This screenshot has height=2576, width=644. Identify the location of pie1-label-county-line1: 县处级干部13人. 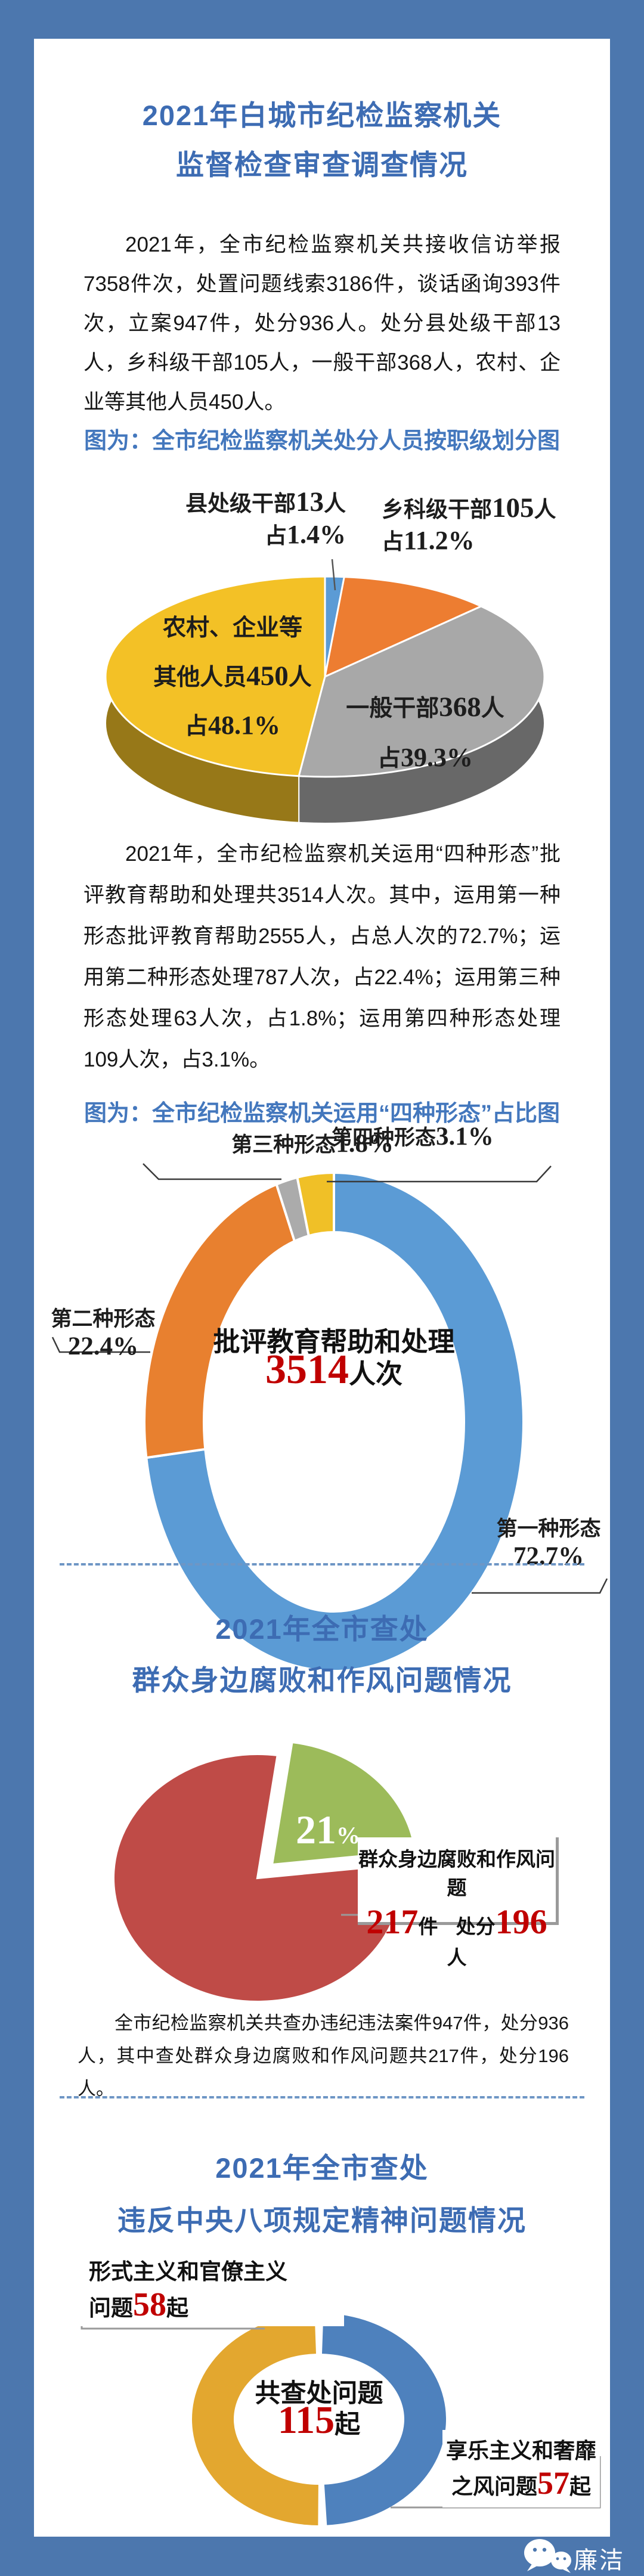
(265, 501).